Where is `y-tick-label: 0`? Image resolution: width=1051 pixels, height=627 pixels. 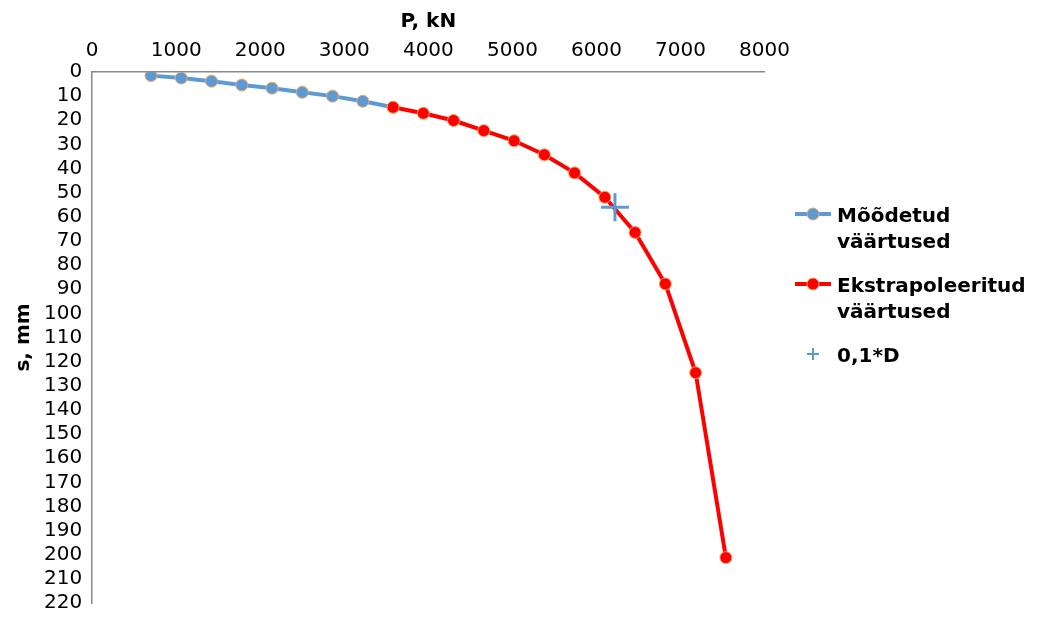 y-tick-label: 0 is located at coordinates (76, 70).